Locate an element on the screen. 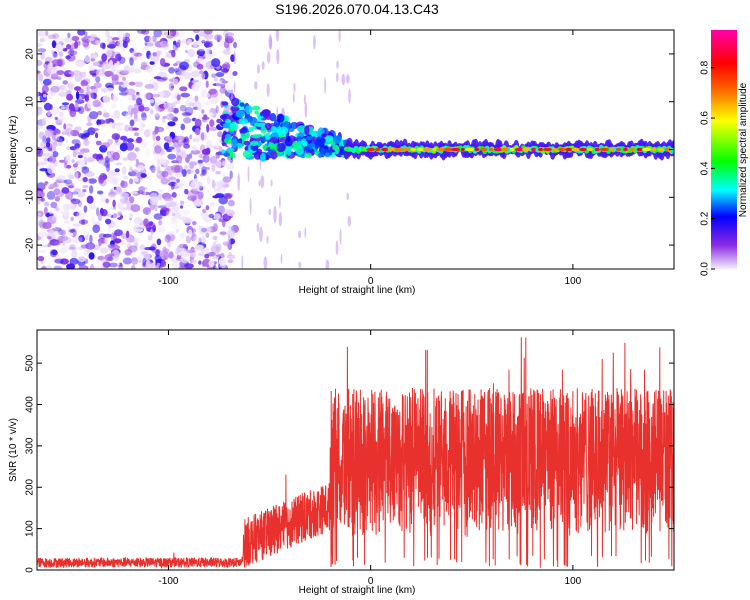 The height and width of the screenshot is (600, 750). snr-y-label: SNR (10 * v/v) is located at coordinates (13, 450).